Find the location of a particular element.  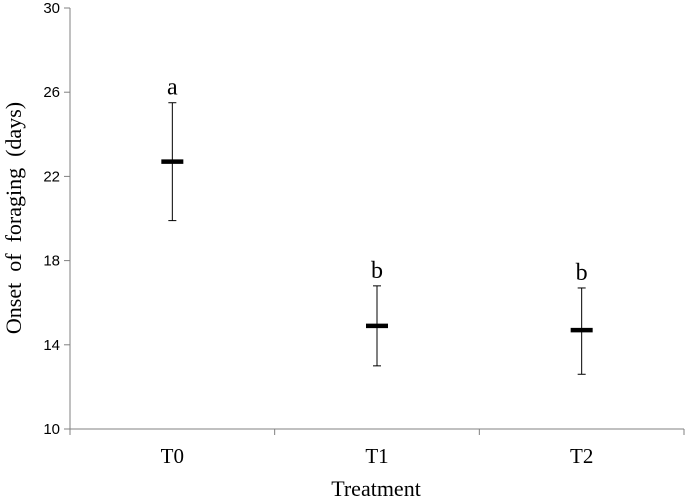

y-tick-label: 22 is located at coordinates (51, 176).